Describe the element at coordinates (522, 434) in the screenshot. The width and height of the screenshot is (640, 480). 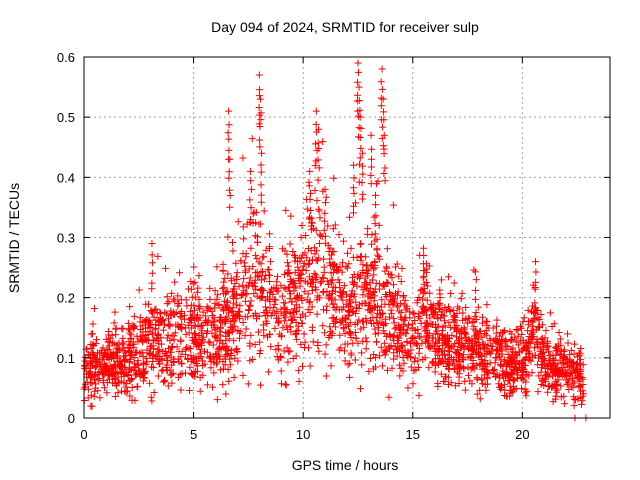
I see `x-tick-label: 20` at that location.